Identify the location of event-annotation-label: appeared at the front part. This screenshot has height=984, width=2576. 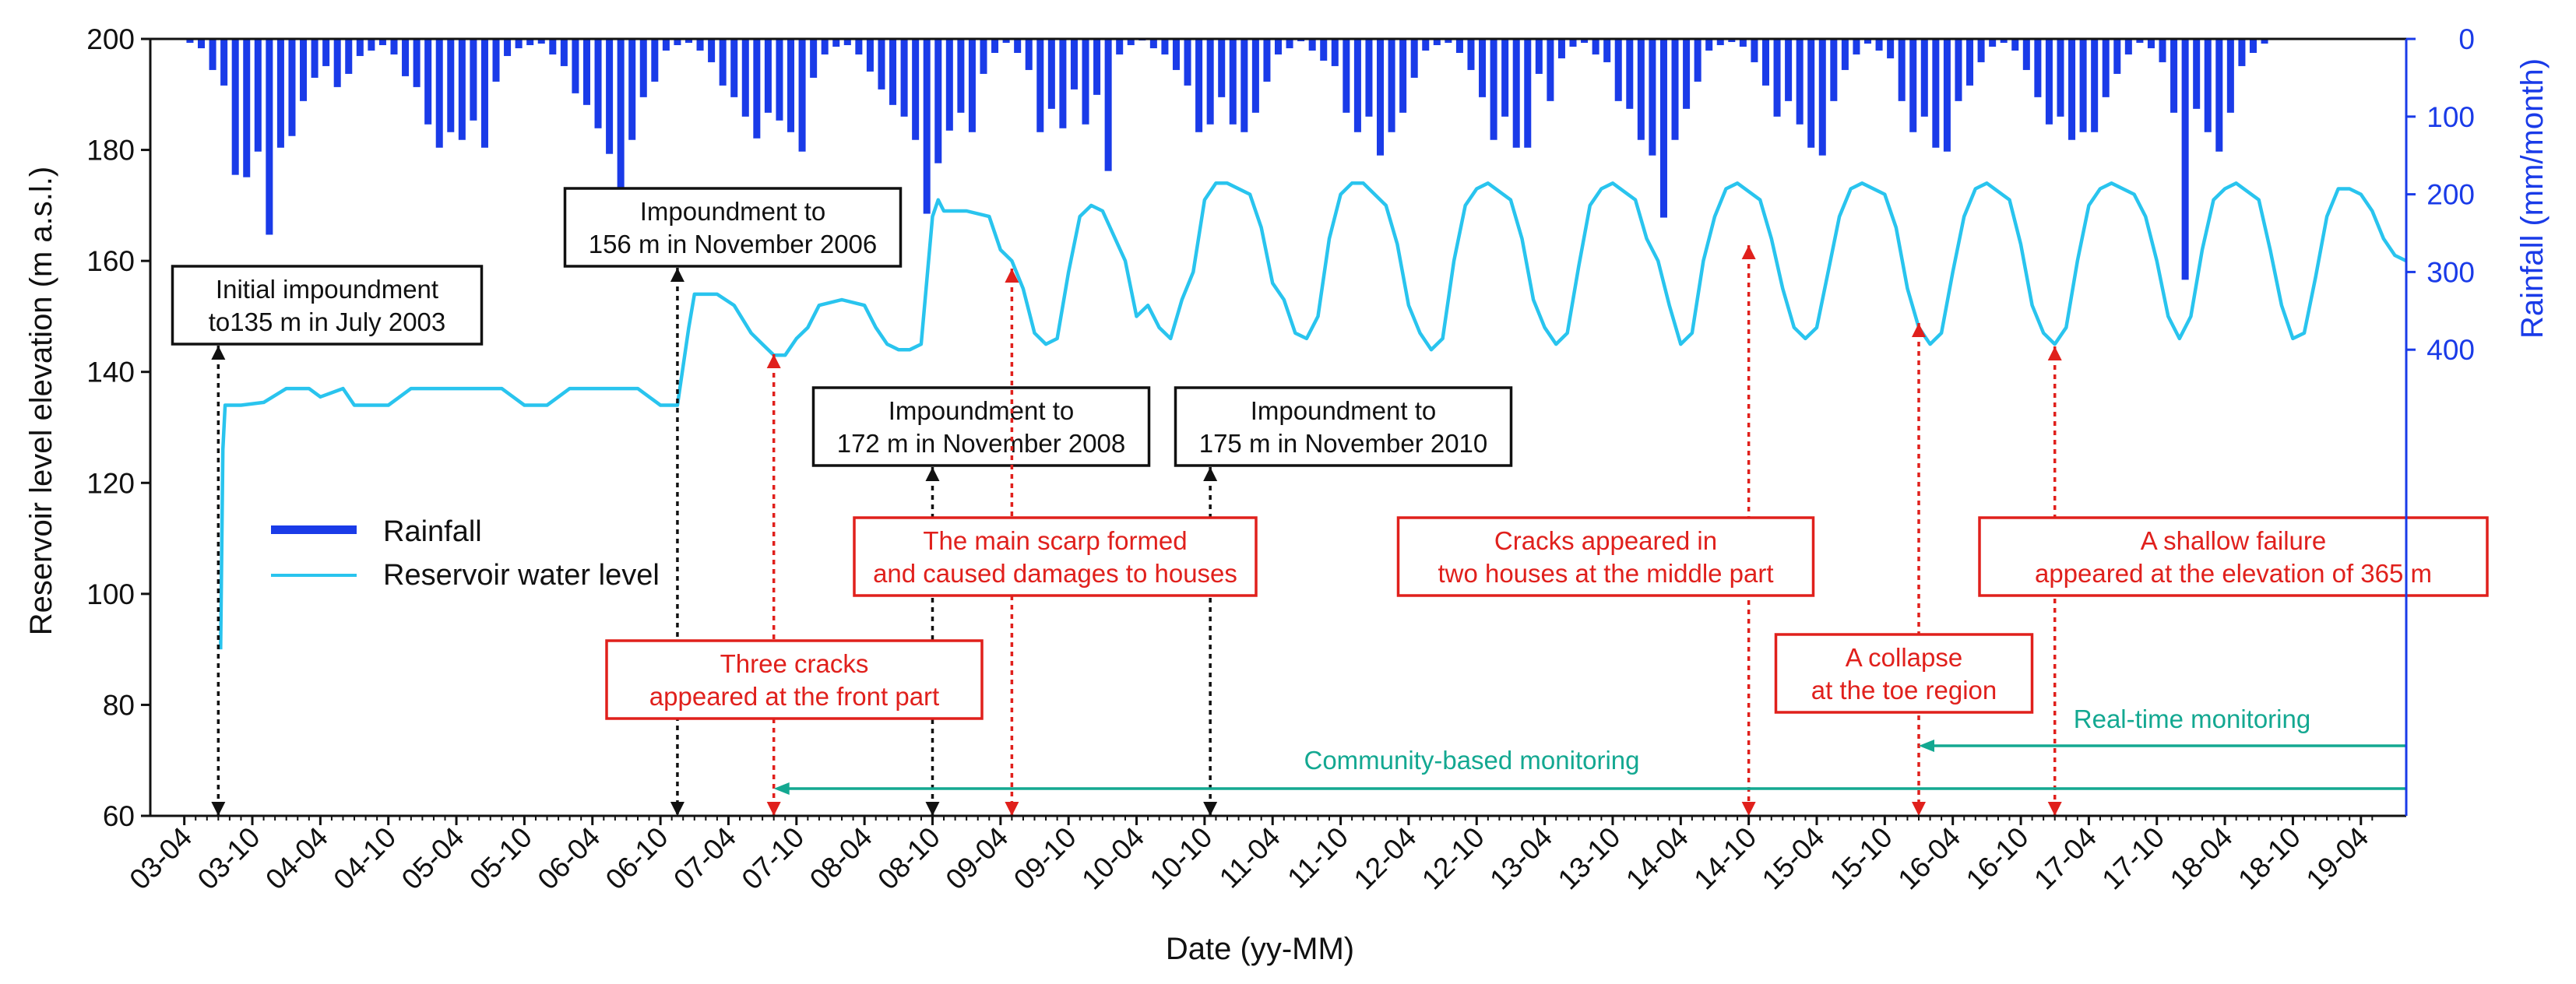
(794, 697).